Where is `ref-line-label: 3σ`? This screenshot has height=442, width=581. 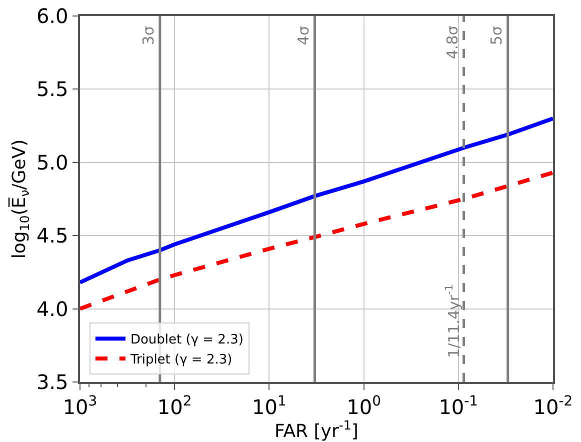
ref-line-label: 3σ is located at coordinates (149, 36).